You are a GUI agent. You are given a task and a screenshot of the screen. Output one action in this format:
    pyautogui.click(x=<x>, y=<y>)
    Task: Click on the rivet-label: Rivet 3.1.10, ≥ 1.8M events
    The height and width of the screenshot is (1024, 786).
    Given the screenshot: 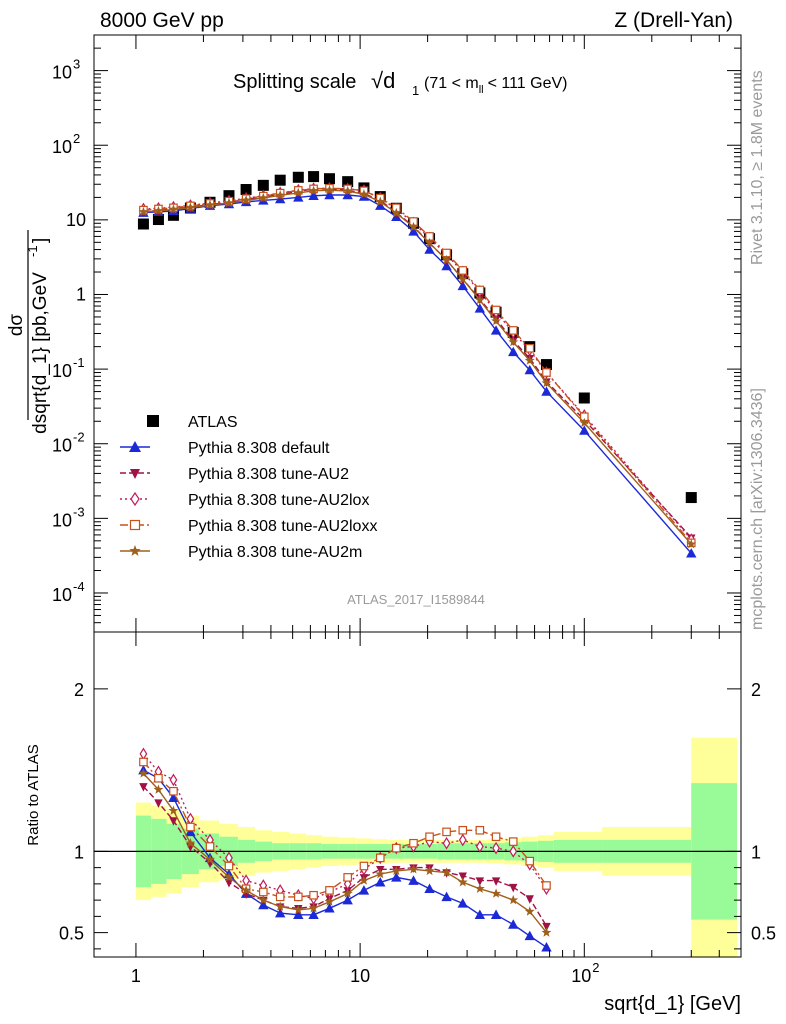 What is the action you would take?
    pyautogui.click(x=757, y=167)
    